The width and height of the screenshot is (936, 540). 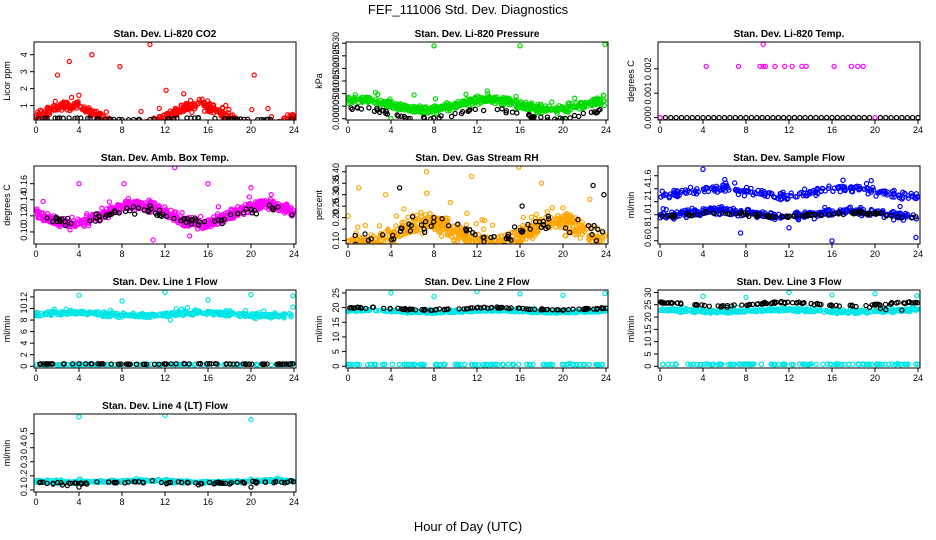 I want to click on y-tick-label: 12, so click(x=24, y=297).